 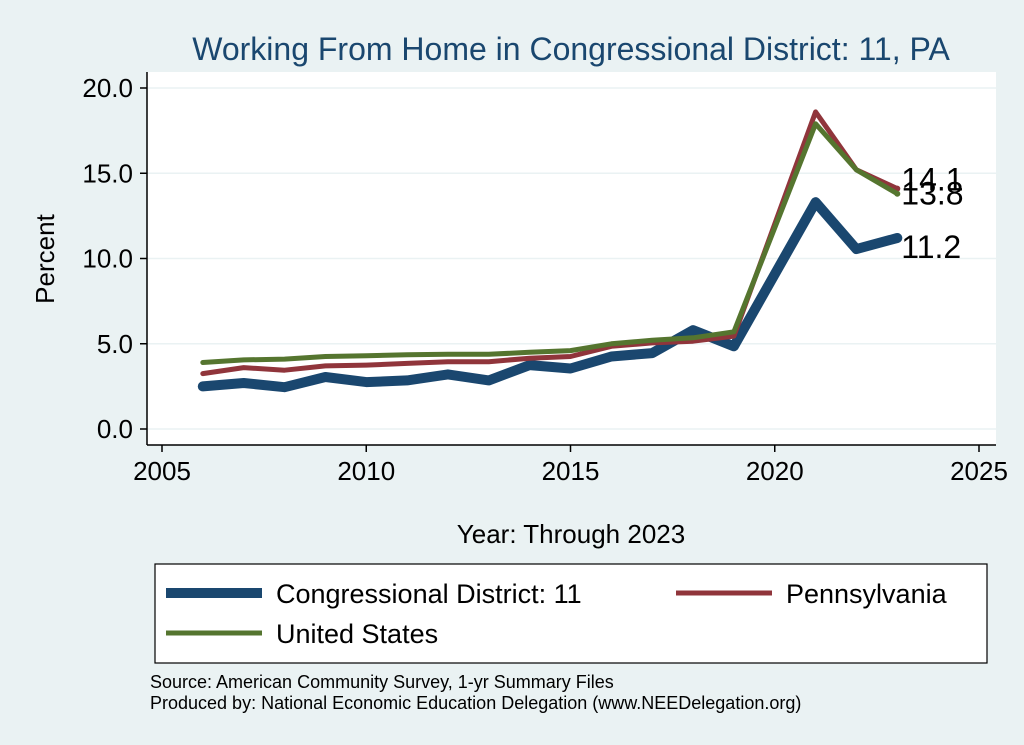 What do you see at coordinates (107, 259) in the screenshot?
I see `y-tick-label: 10.0` at bounding box center [107, 259].